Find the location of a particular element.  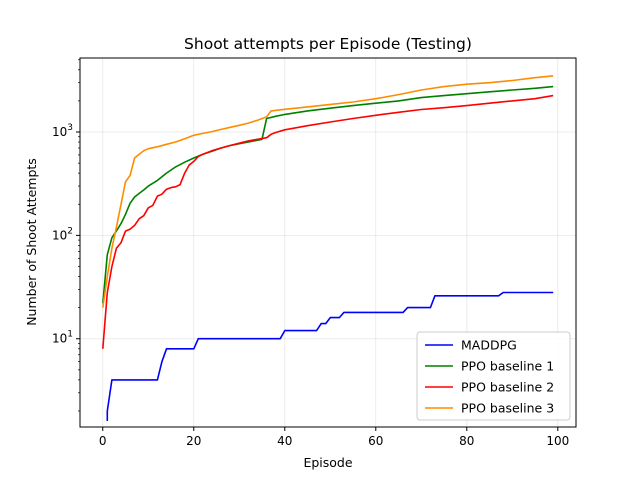

legend-label: PPO baseline 2 is located at coordinates (507, 387).